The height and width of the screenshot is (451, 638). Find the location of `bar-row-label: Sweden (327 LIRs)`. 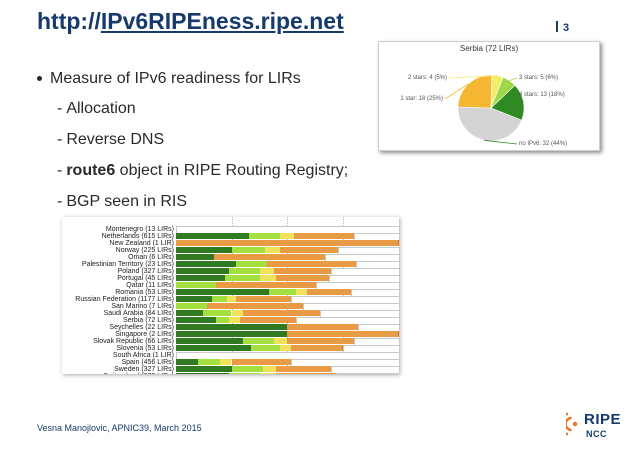

bar-row-label: Sweden (327 LIRs) is located at coordinates (144, 369).